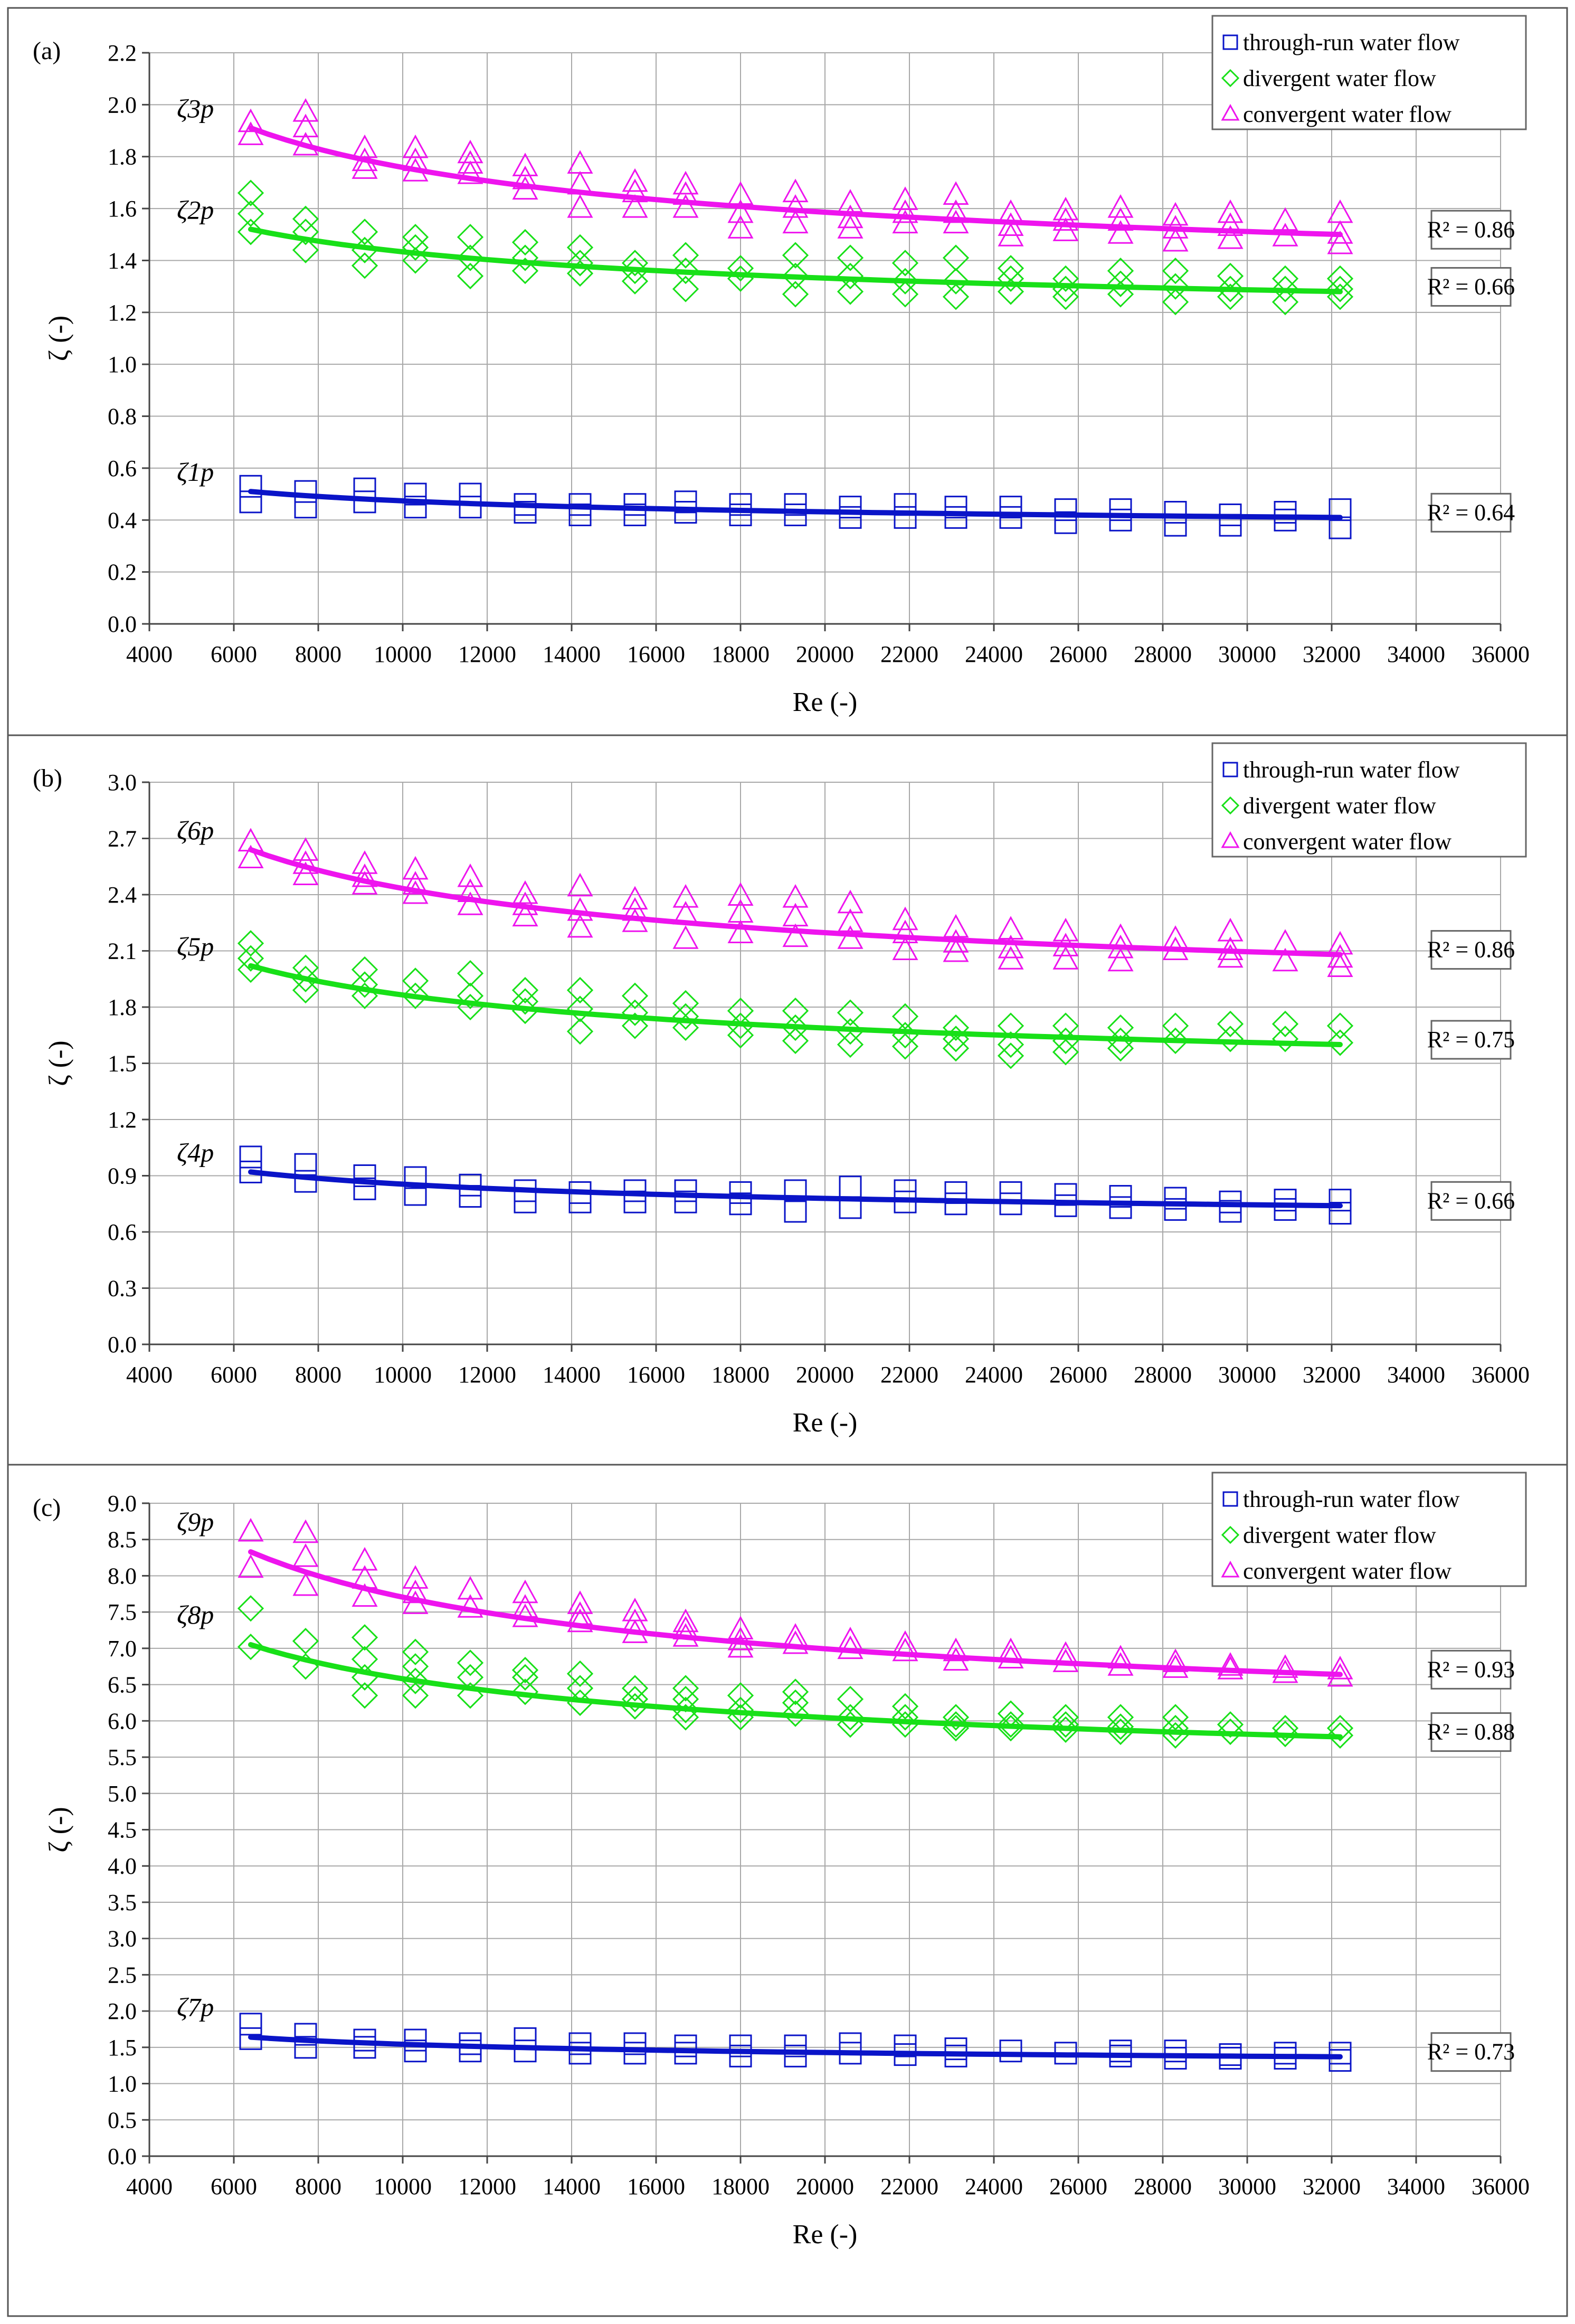  I want to click on trend-curve, so click(795, 181).